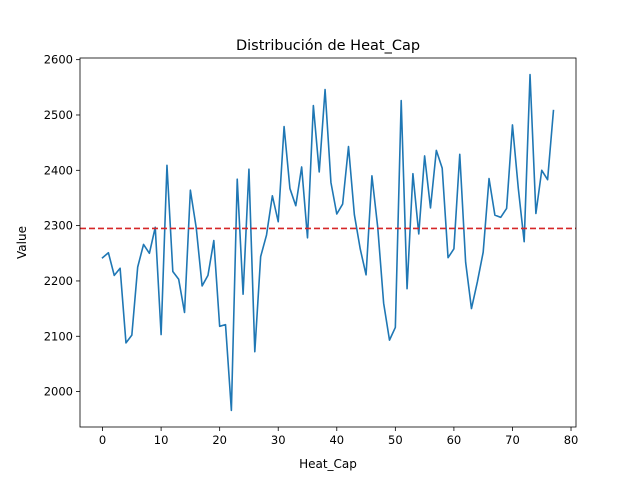 The width and height of the screenshot is (640, 480). What do you see at coordinates (512, 440) in the screenshot?
I see `x-tick-label: 70` at bounding box center [512, 440].